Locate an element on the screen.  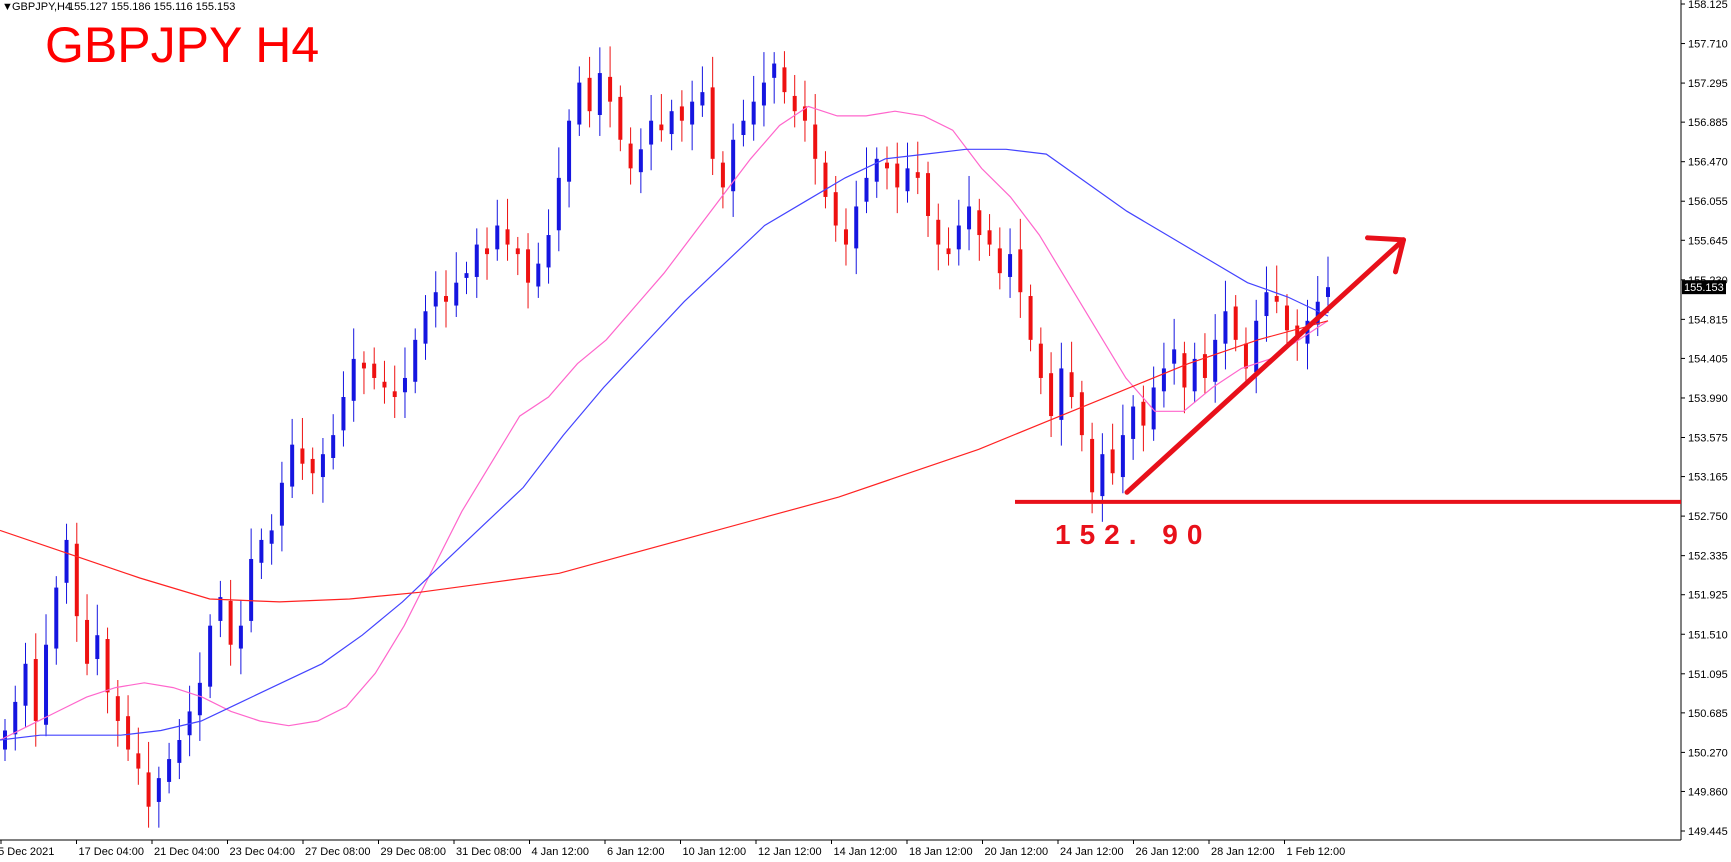
chart-header-symbol: GBPJPY,H4 is located at coordinates (41, 7).